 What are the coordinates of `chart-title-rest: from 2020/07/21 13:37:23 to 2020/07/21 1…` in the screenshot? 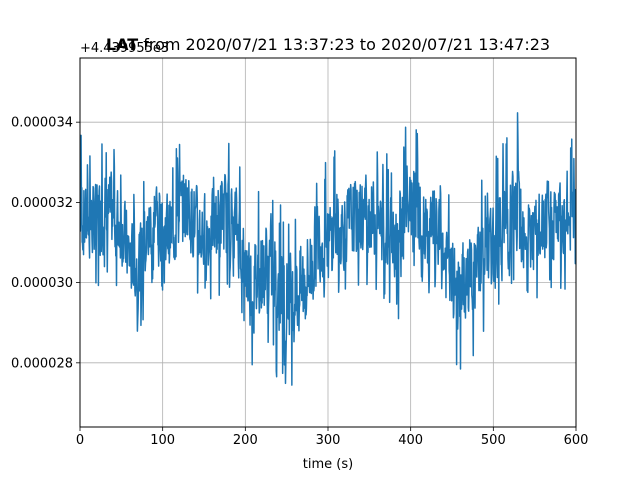 It's located at (344, 44).